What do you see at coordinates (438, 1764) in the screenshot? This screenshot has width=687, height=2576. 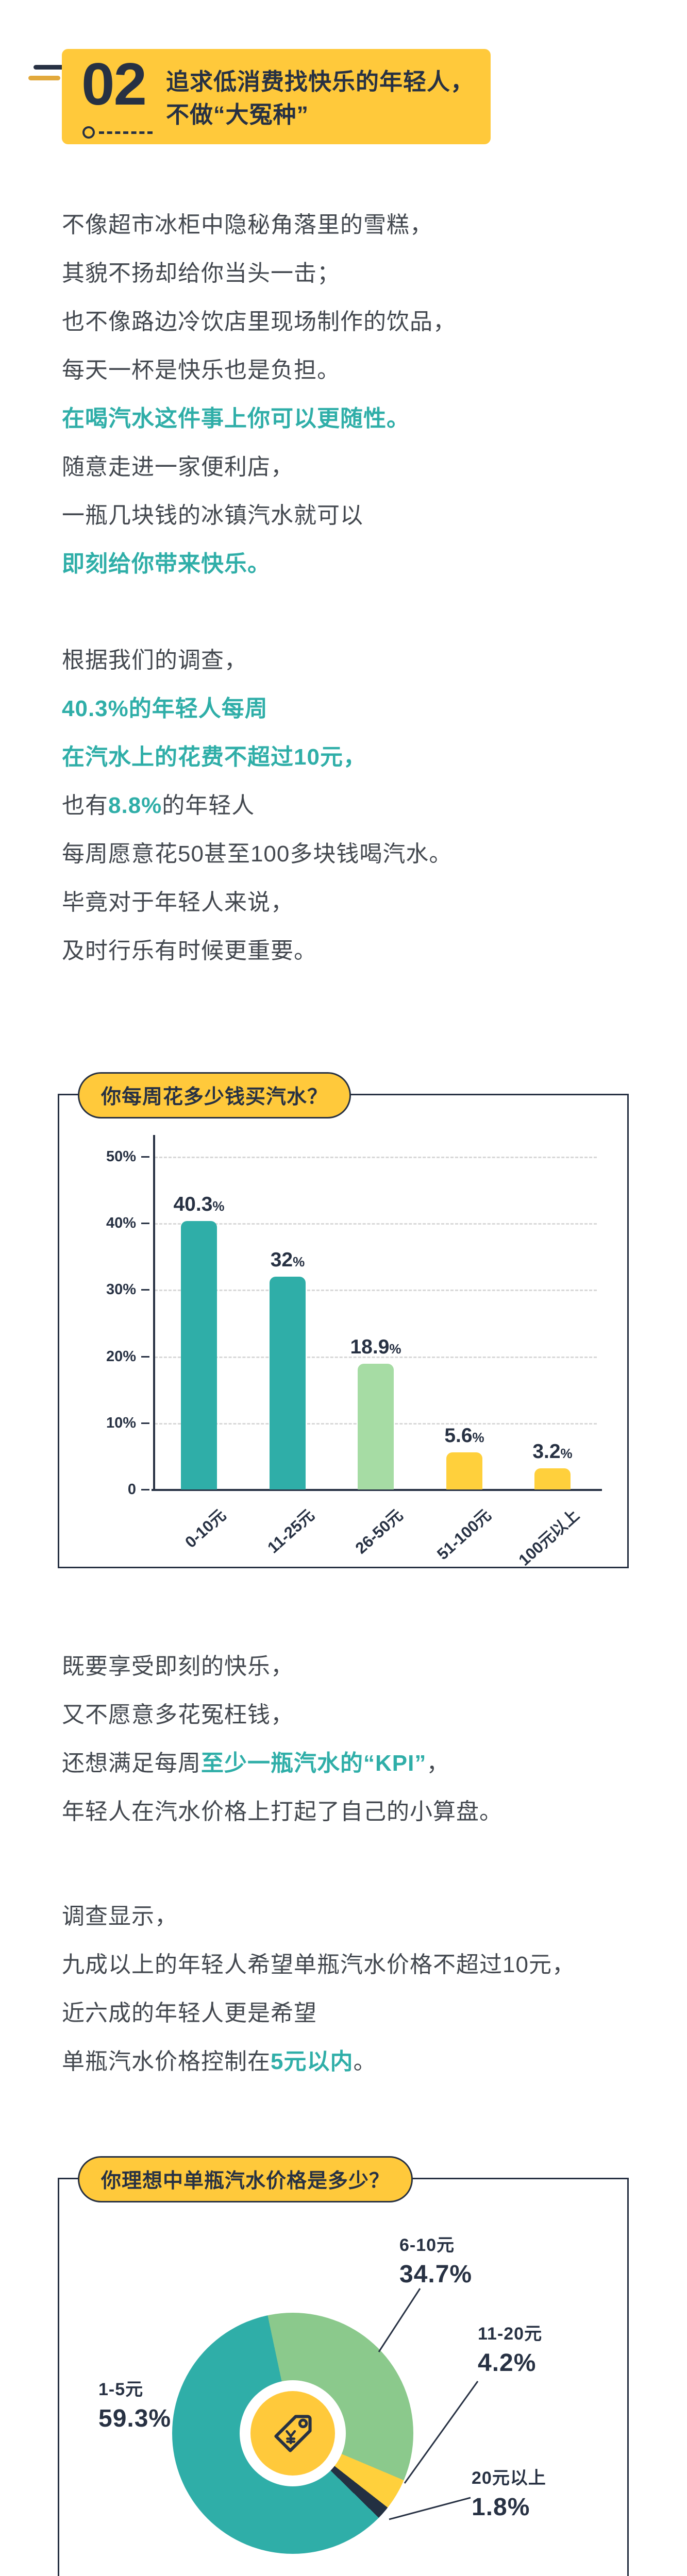 I see `text-segment: ，` at bounding box center [438, 1764].